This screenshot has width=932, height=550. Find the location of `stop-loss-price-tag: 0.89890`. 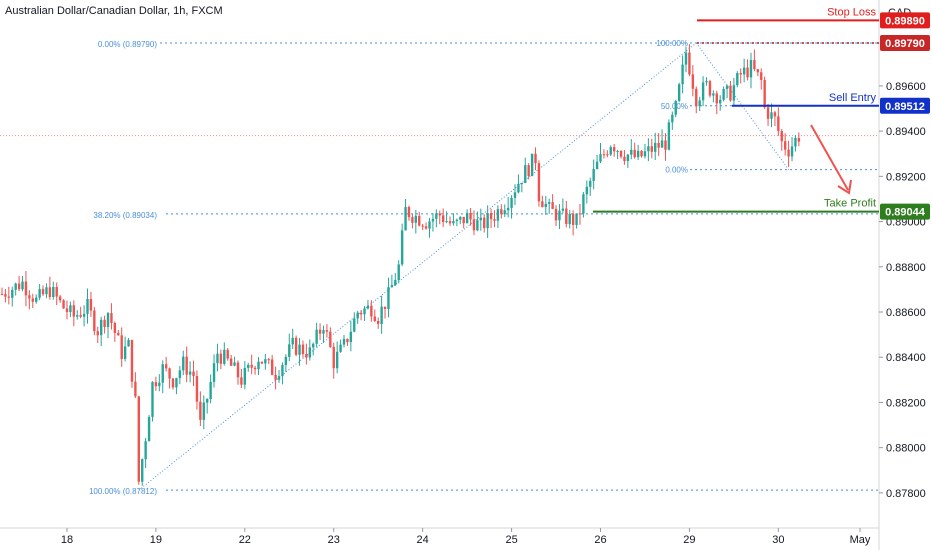

stop-loss-price-tag: 0.89890 is located at coordinates (905, 21).